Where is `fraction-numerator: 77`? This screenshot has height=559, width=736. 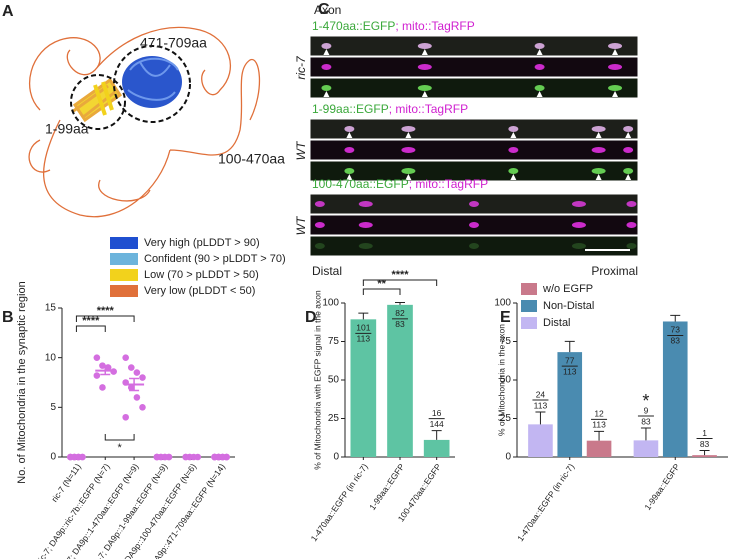 fraction-numerator: 77 is located at coordinates (570, 360).